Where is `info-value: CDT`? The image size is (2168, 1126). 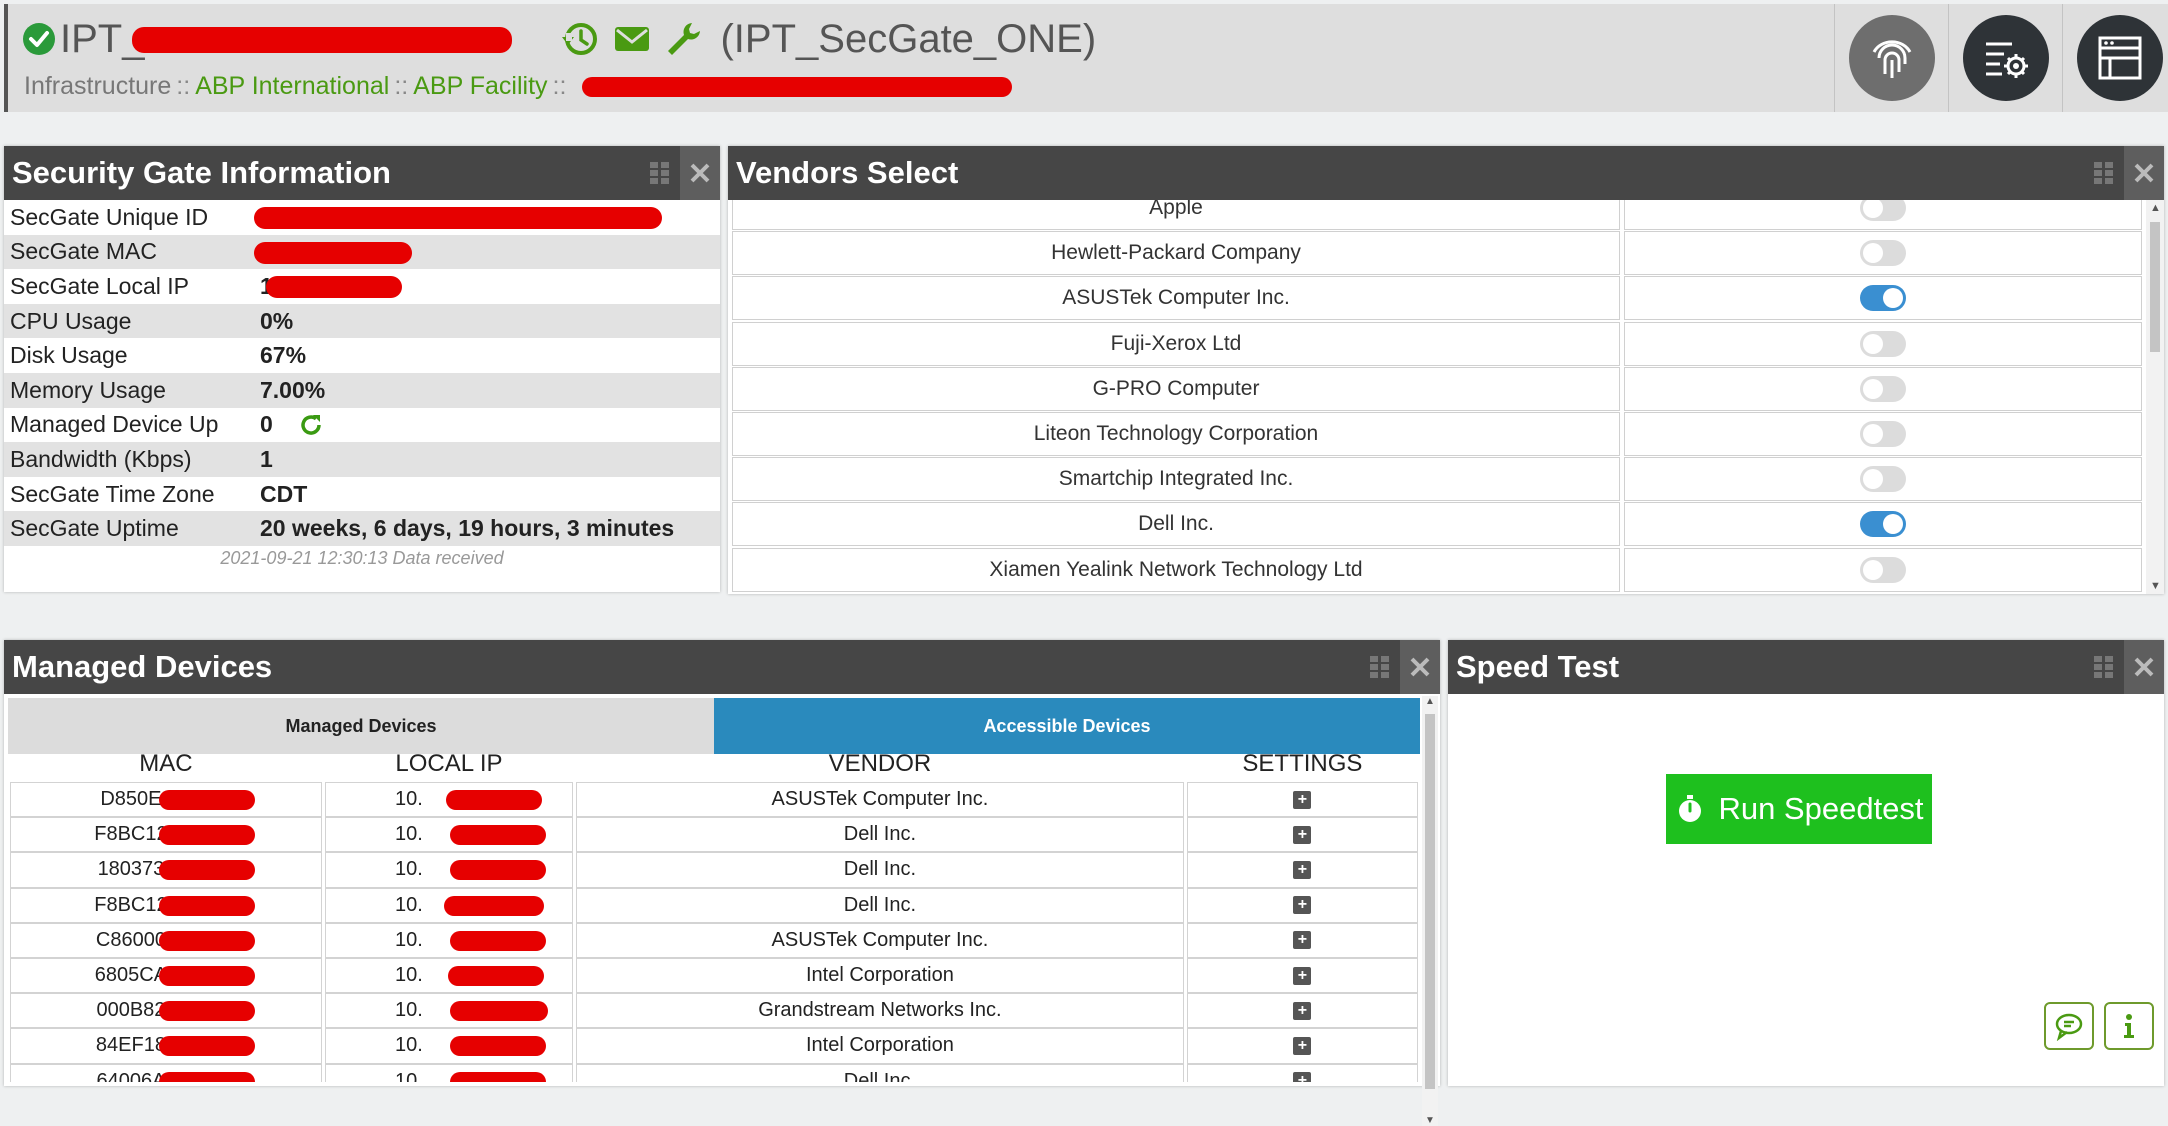
info-value: CDT is located at coordinates (284, 493).